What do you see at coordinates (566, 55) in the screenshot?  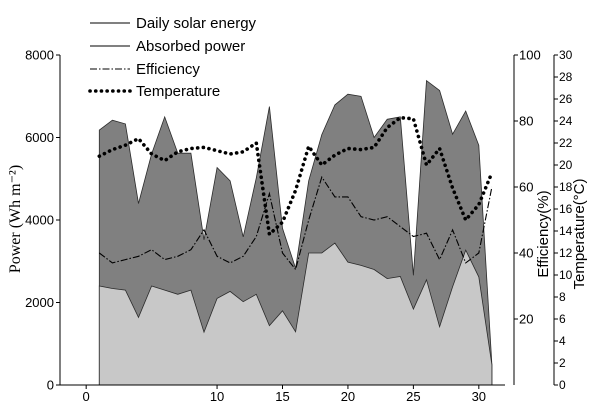 I see `temperature-tick-label: 30` at bounding box center [566, 55].